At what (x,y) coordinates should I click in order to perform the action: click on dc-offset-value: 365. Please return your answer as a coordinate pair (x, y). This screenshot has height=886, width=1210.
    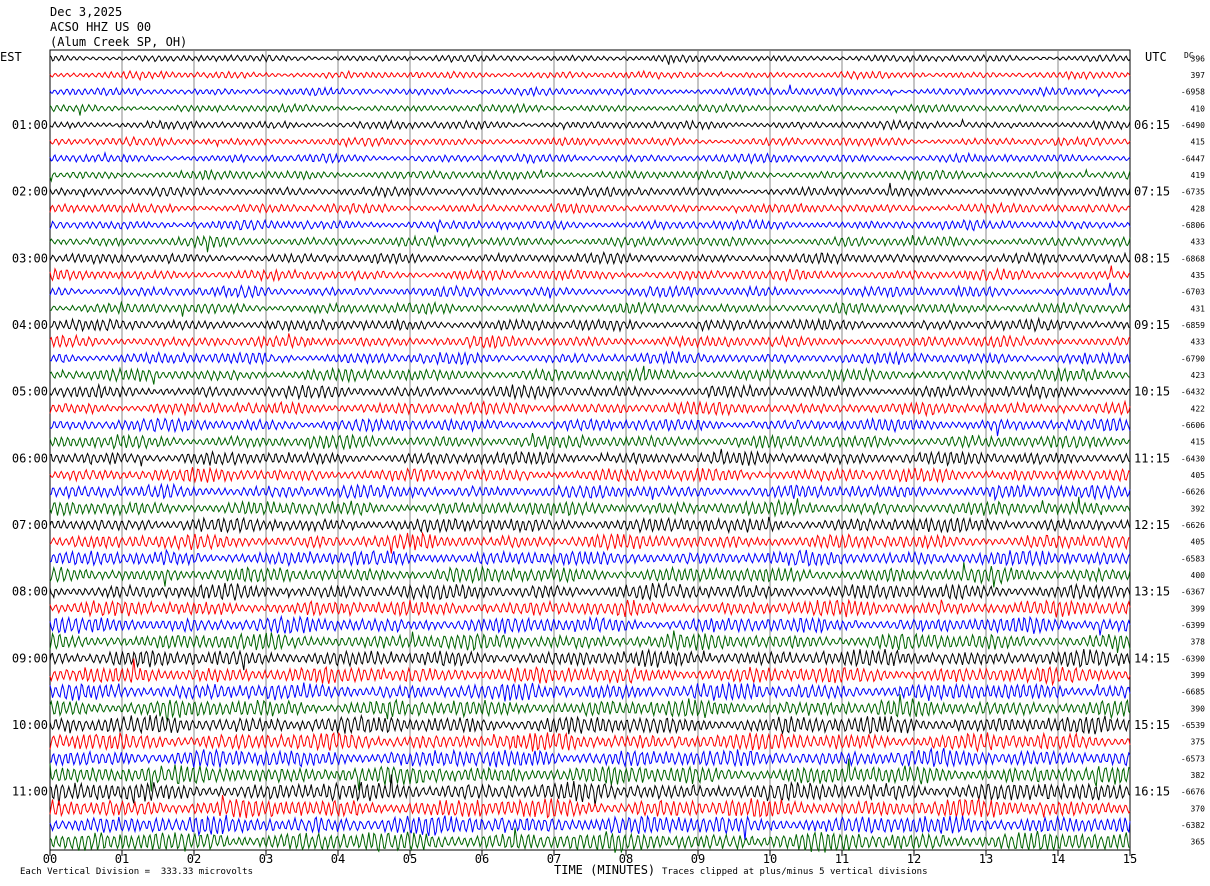
    Looking at the image, I should click on (1198, 842).